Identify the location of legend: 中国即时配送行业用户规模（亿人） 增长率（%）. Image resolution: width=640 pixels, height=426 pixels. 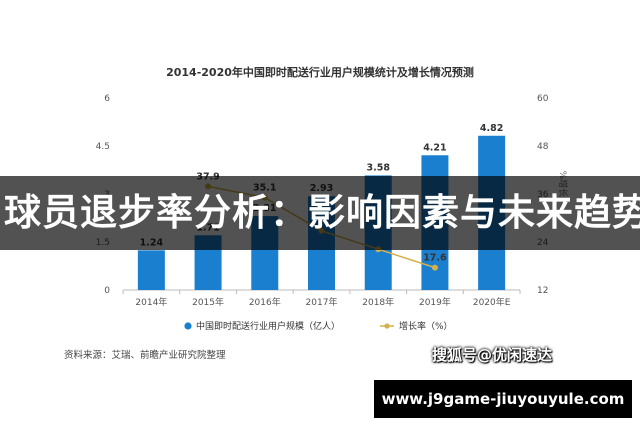
(318, 326).